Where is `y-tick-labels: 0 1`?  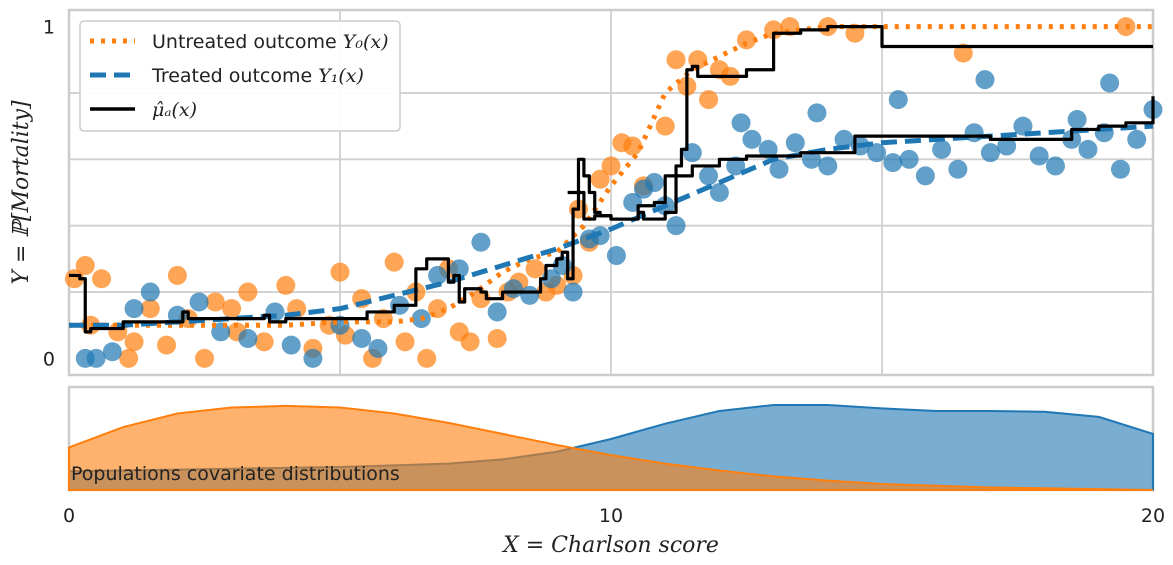 y-tick-labels: 0 1 is located at coordinates (49, 194).